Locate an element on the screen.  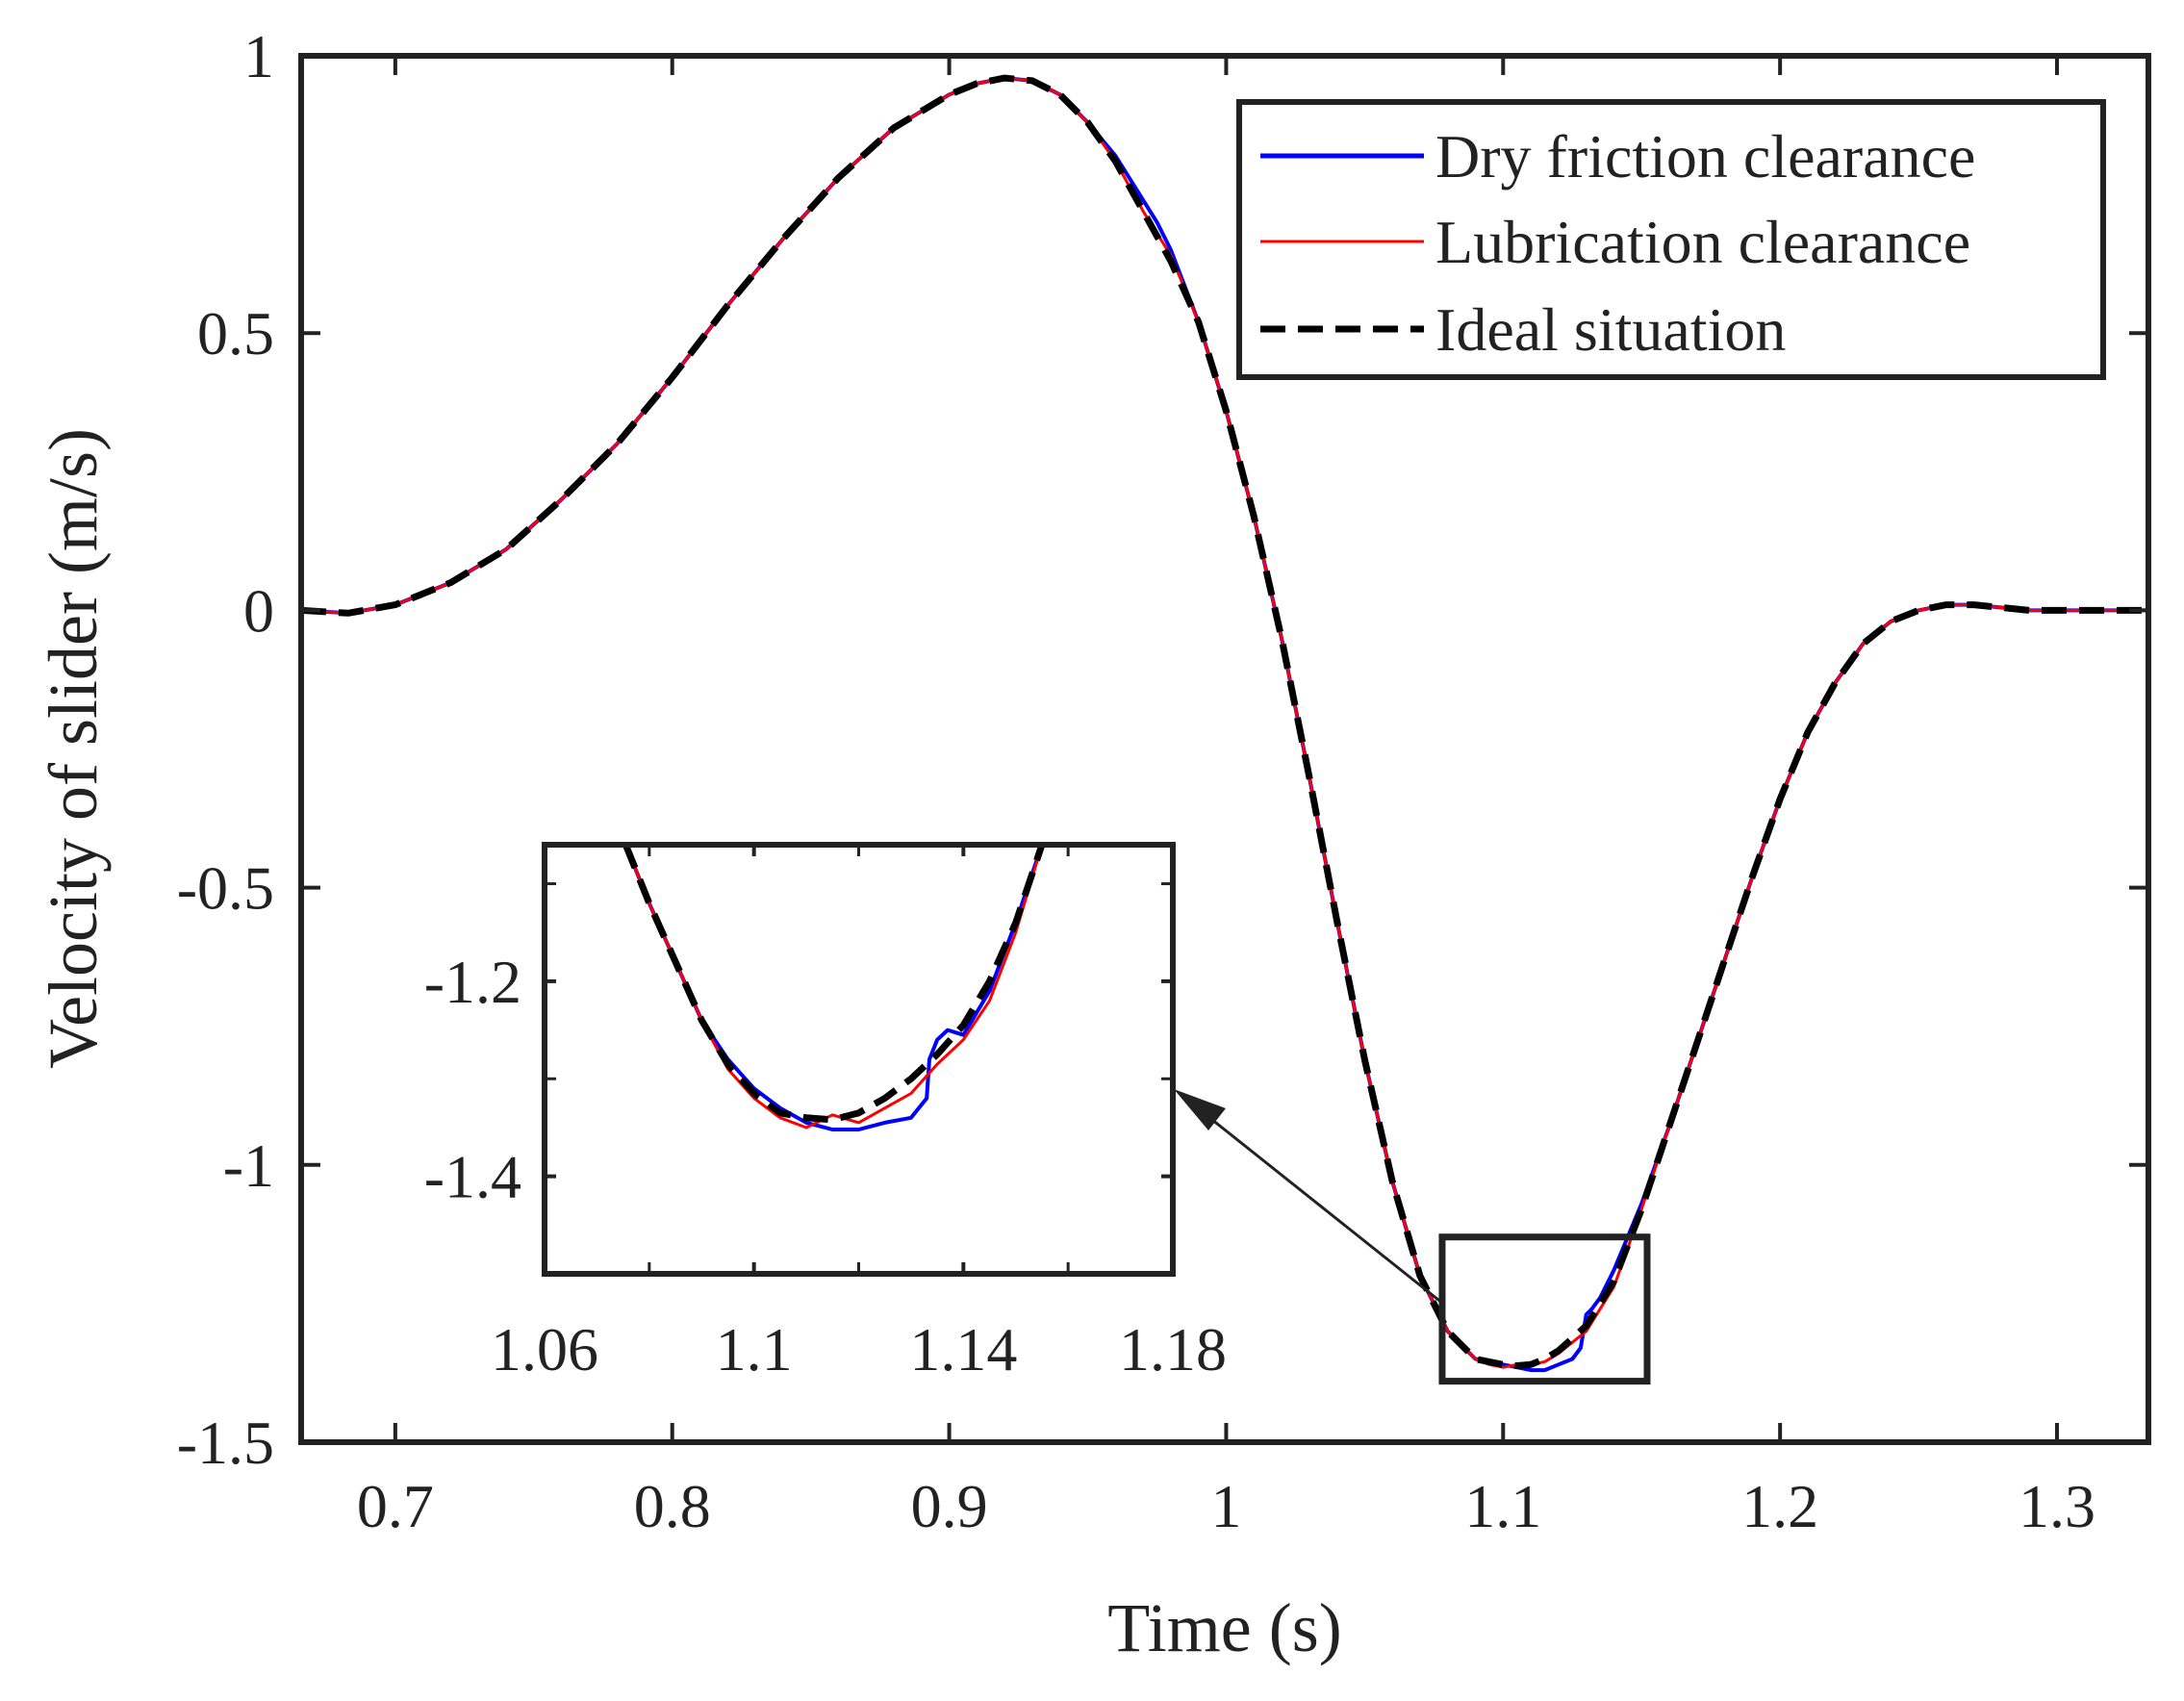
y-tick-label: 0 is located at coordinates (258, 611).